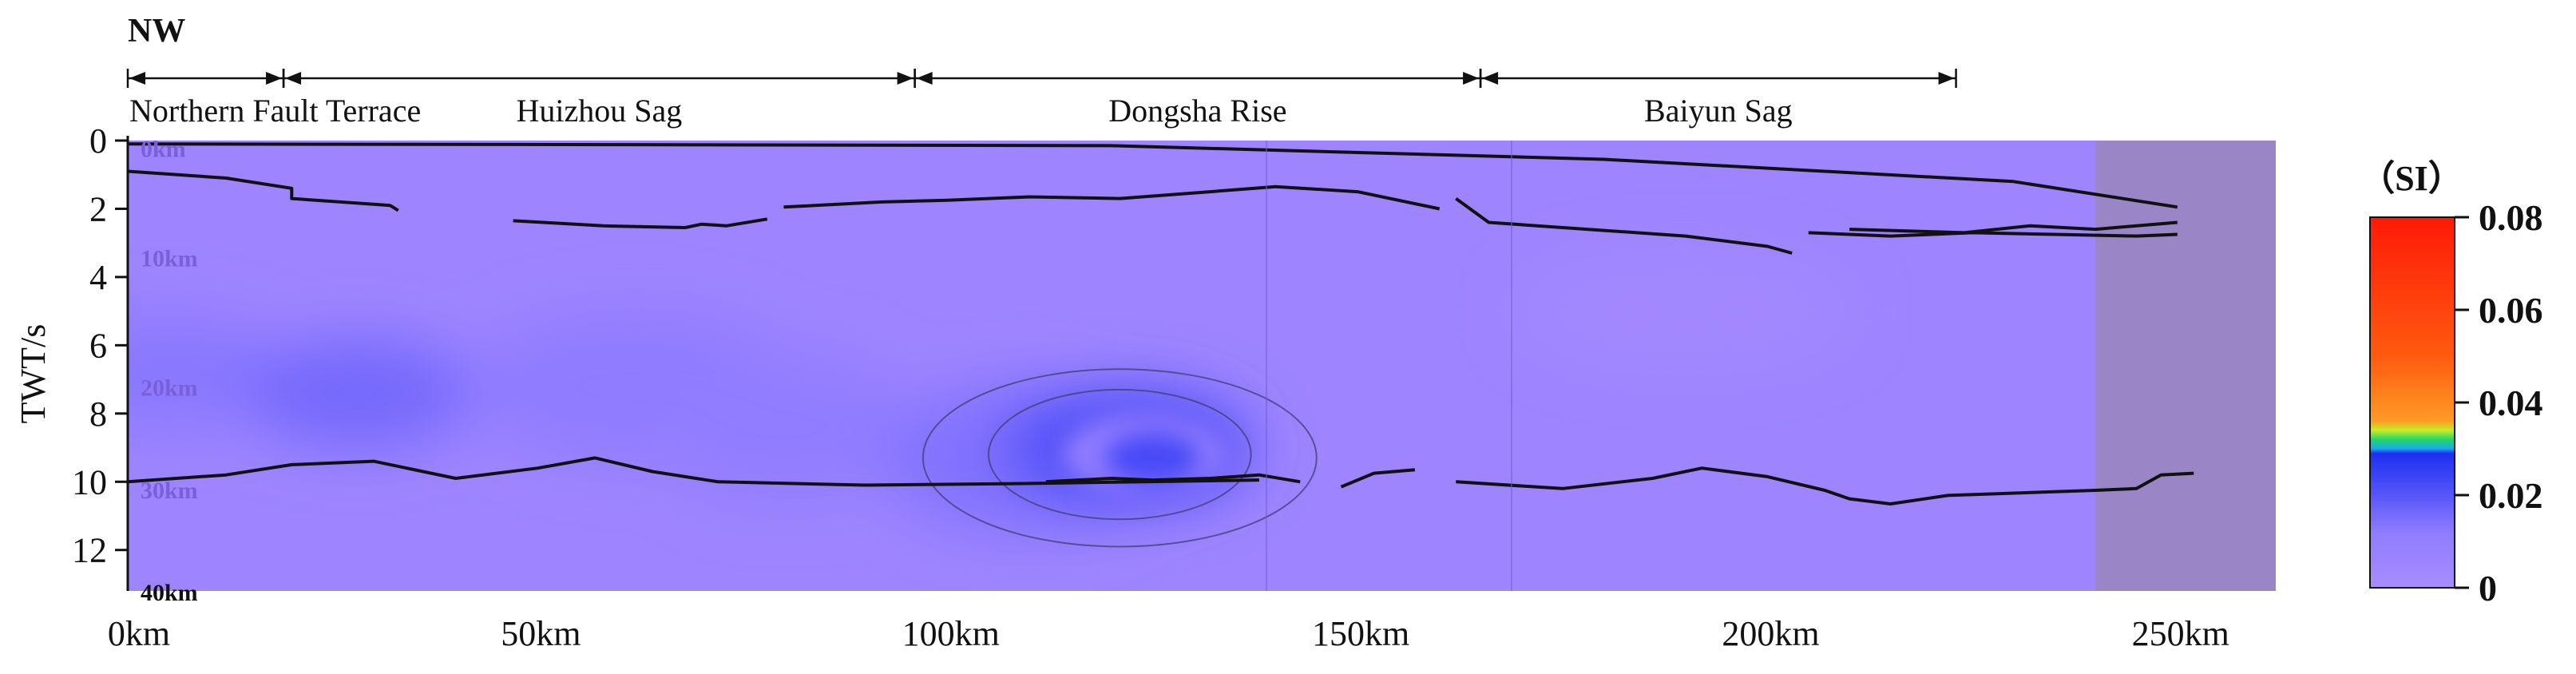 The width and height of the screenshot is (2576, 674). Describe the element at coordinates (33, 374) in the screenshot. I see `y-axis-label: TWT/s` at that location.